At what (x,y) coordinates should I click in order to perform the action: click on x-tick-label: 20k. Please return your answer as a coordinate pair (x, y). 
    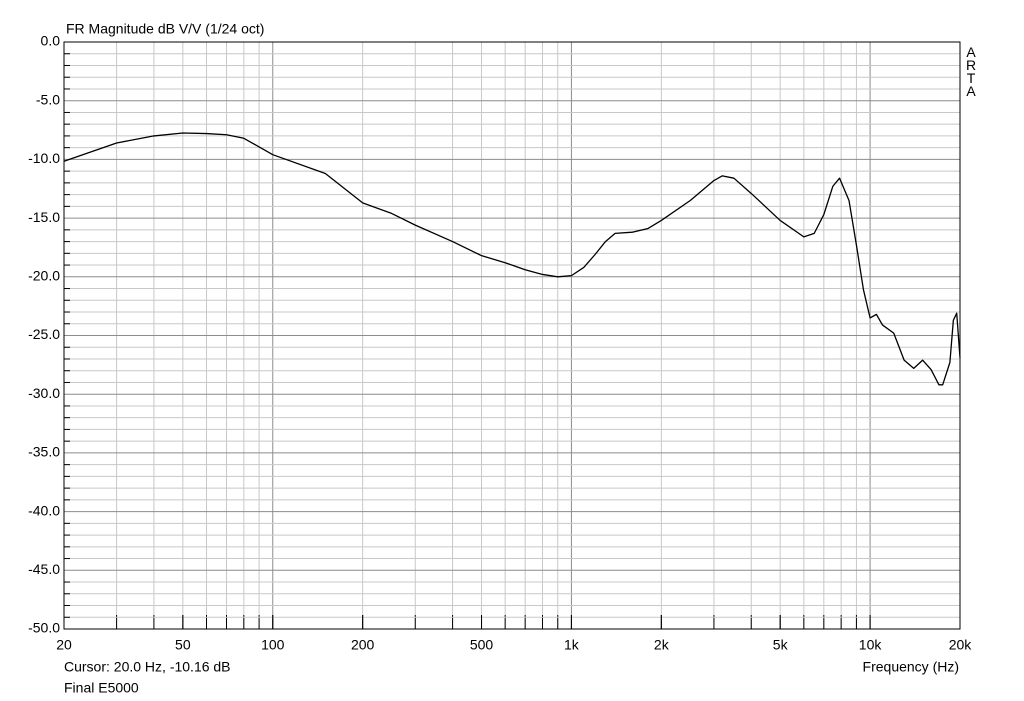
    Looking at the image, I should click on (961, 645).